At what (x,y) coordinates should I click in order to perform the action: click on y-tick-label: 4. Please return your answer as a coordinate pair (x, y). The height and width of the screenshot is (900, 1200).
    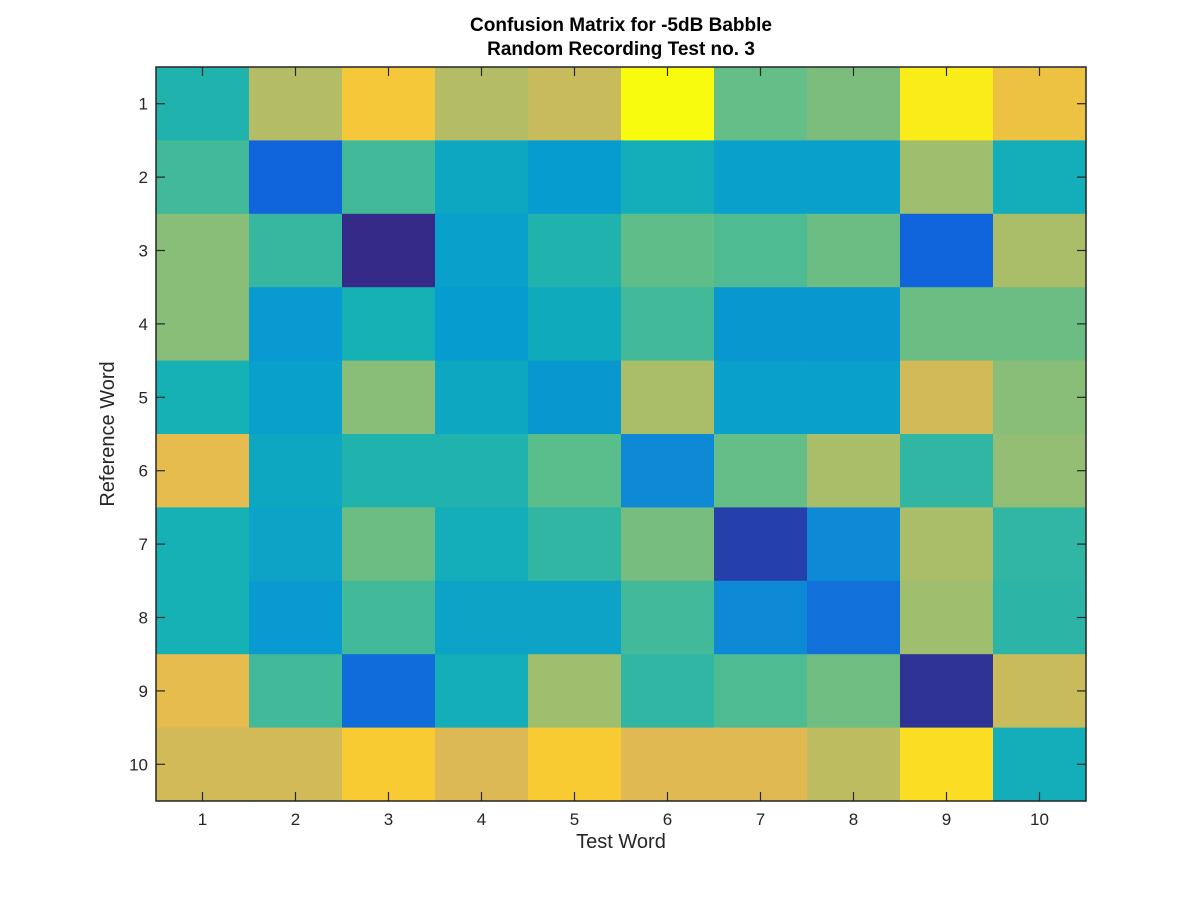
    Looking at the image, I should click on (143, 324).